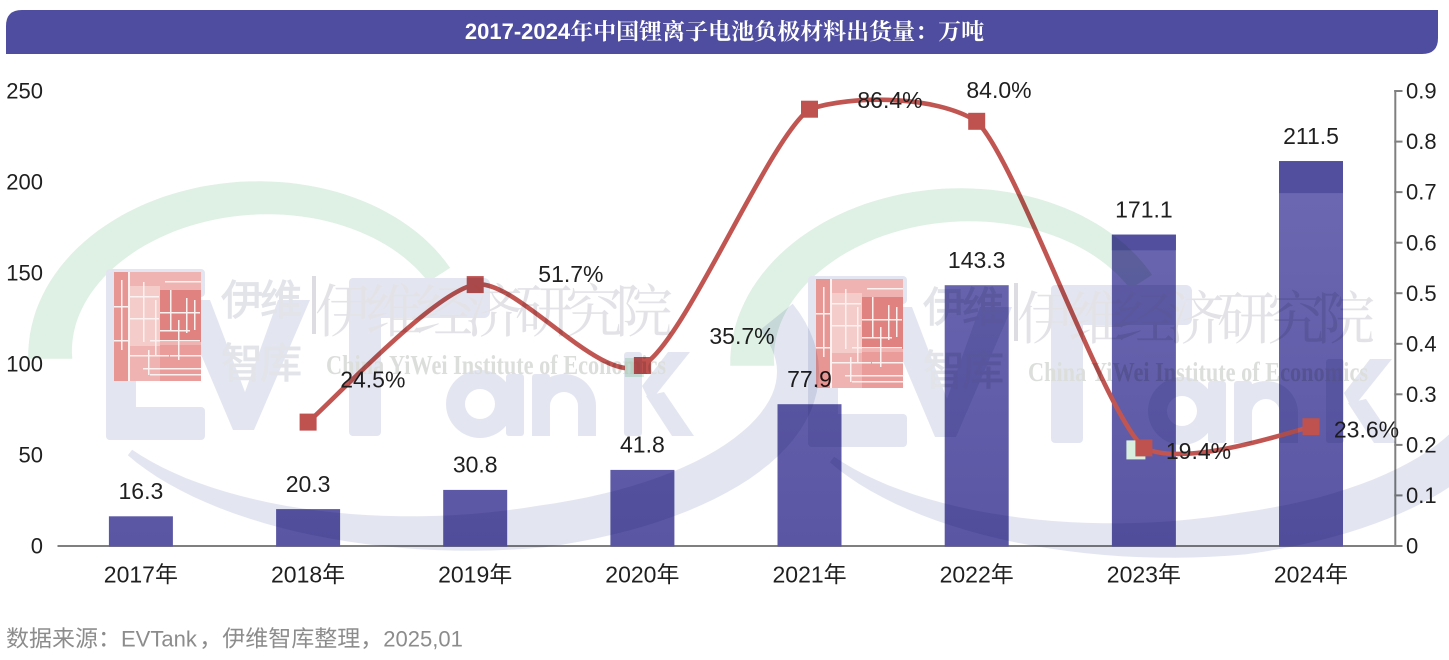  What do you see at coordinates (965, 575) in the screenshot?
I see `svg-text: 2022` at bounding box center [965, 575].